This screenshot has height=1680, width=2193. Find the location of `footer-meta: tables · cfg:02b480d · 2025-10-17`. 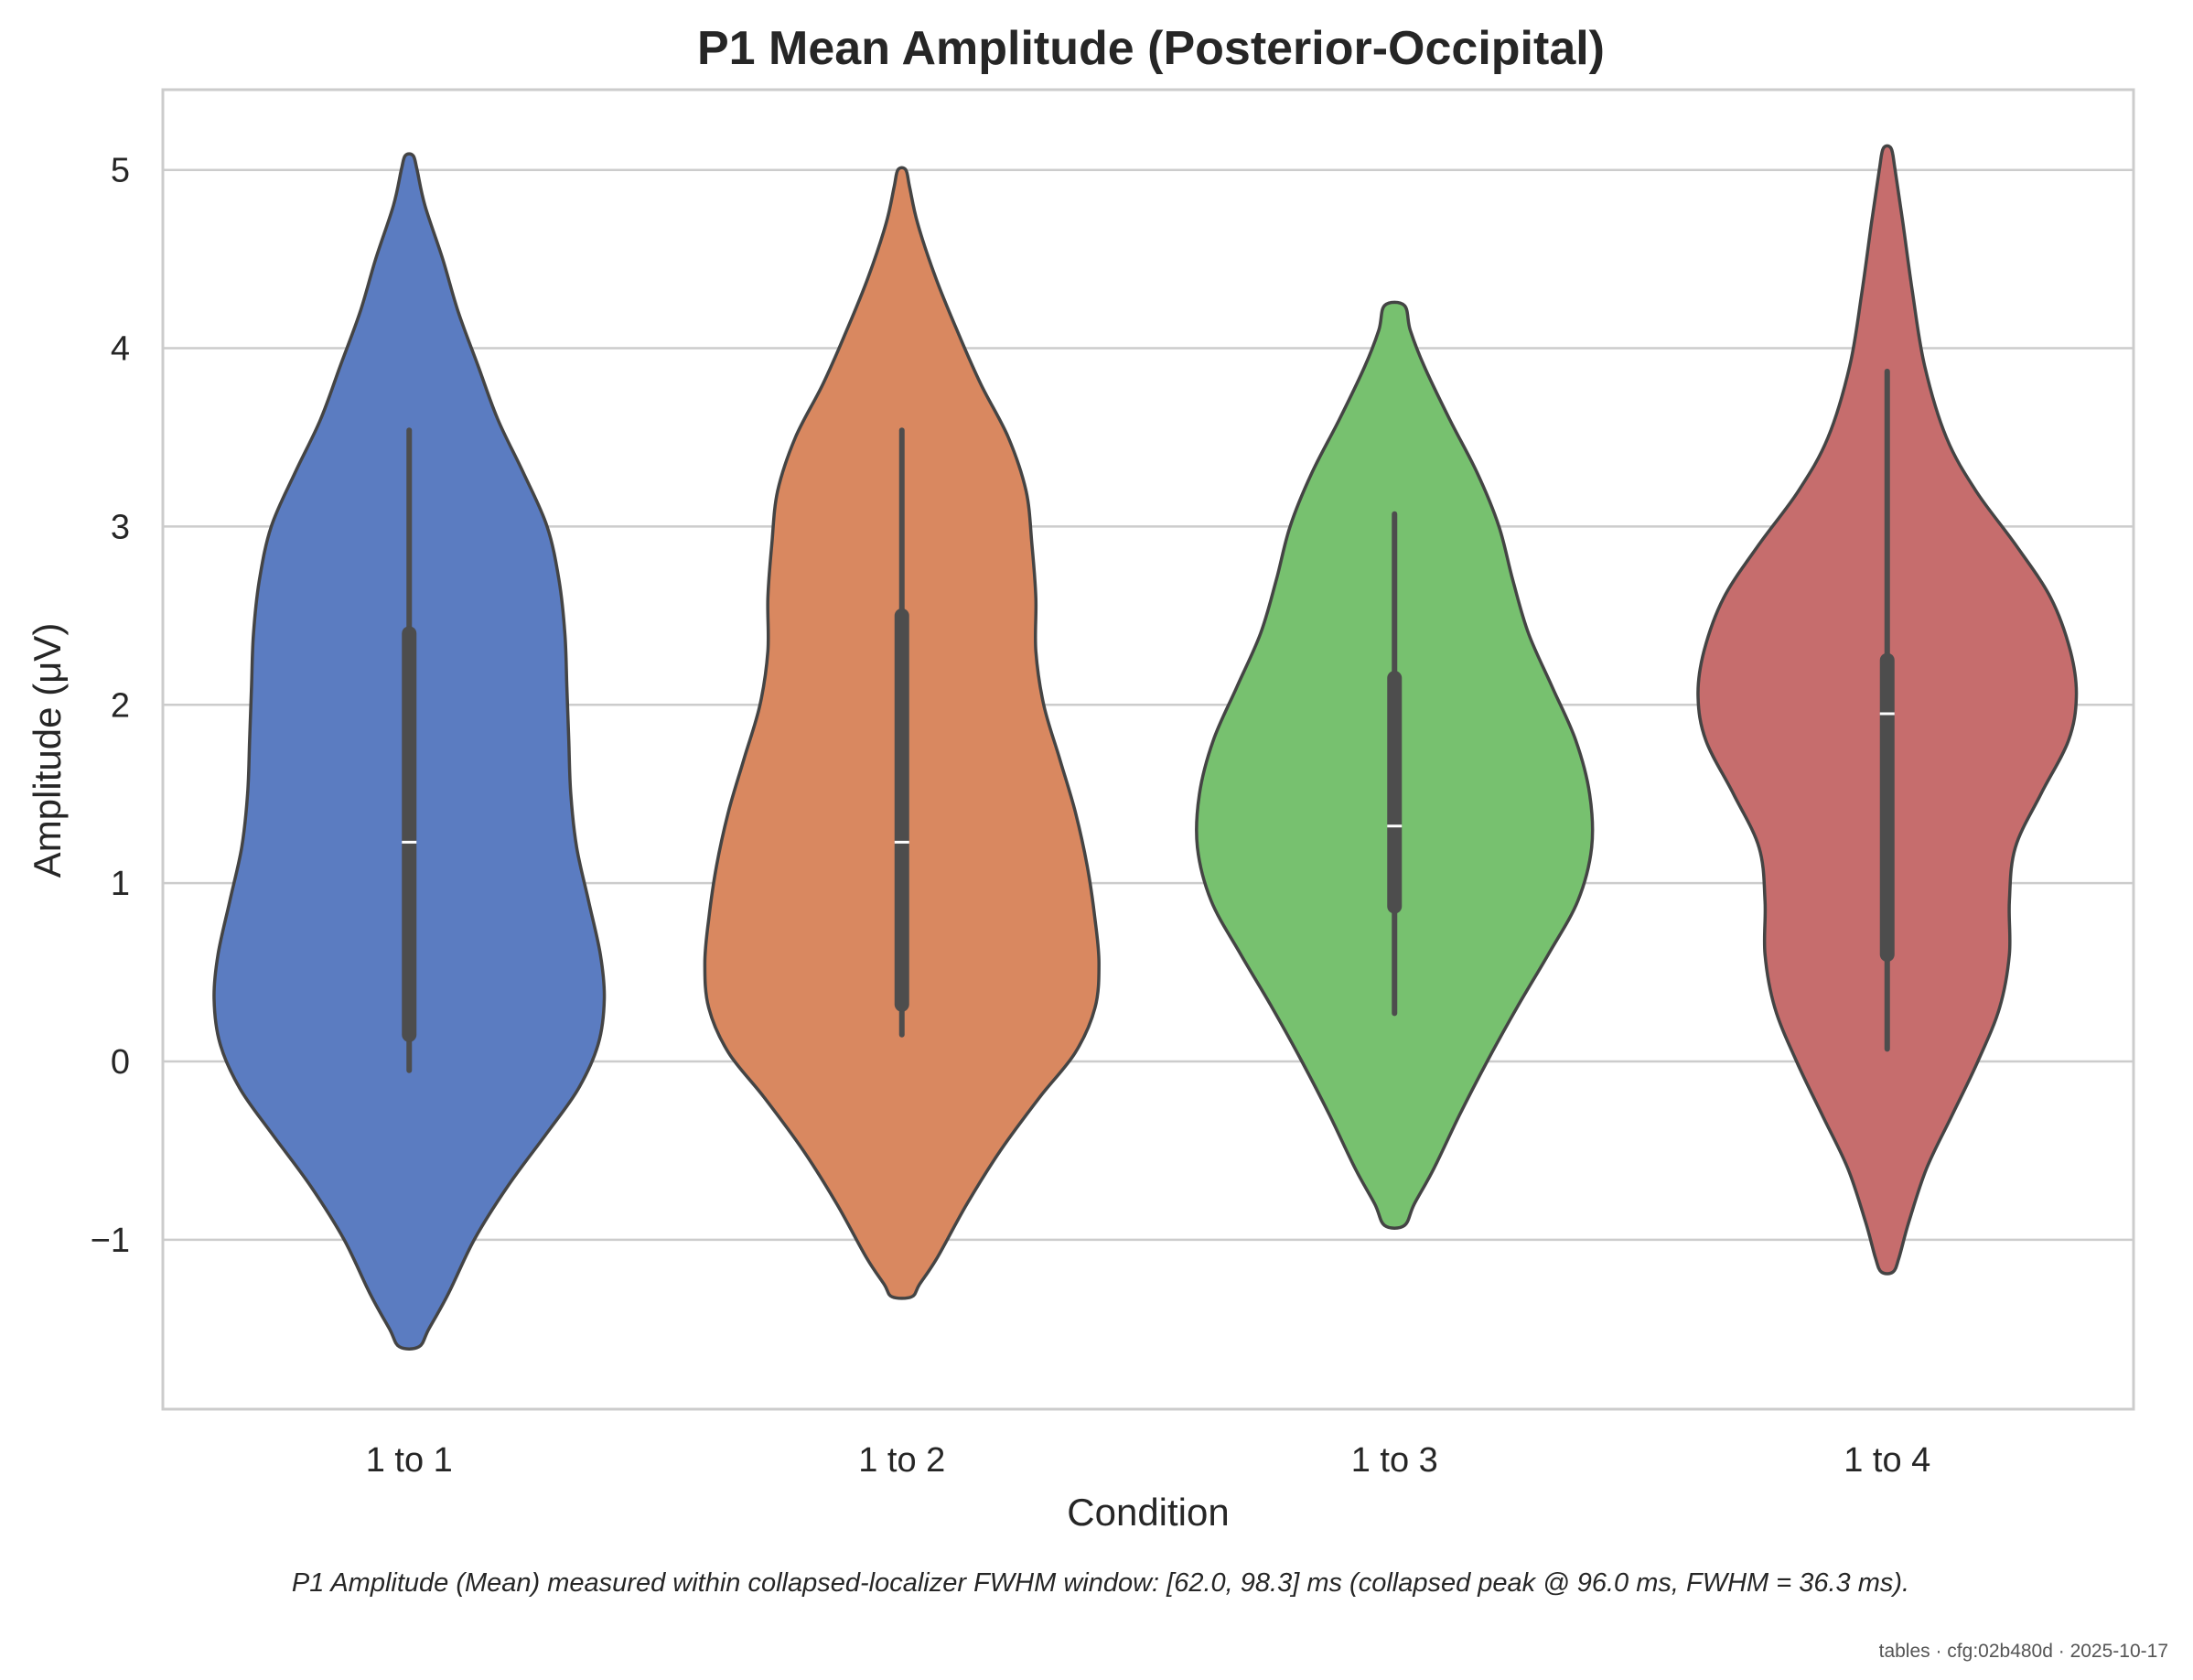

footer-meta: tables · cfg:02b480d · 2025-10-17 is located at coordinates (2023, 1651).